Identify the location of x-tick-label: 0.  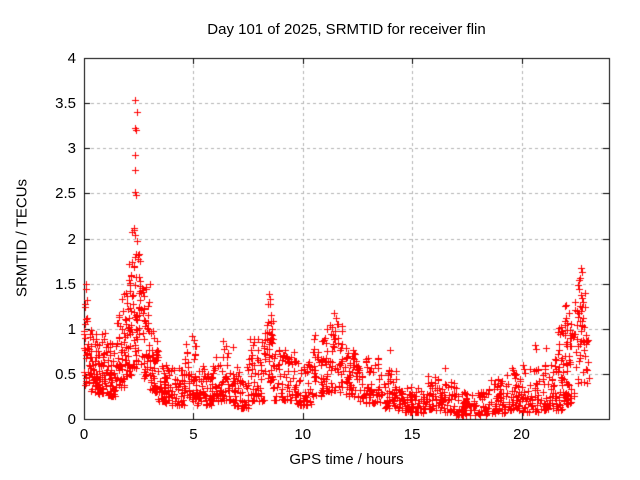
(84, 434).